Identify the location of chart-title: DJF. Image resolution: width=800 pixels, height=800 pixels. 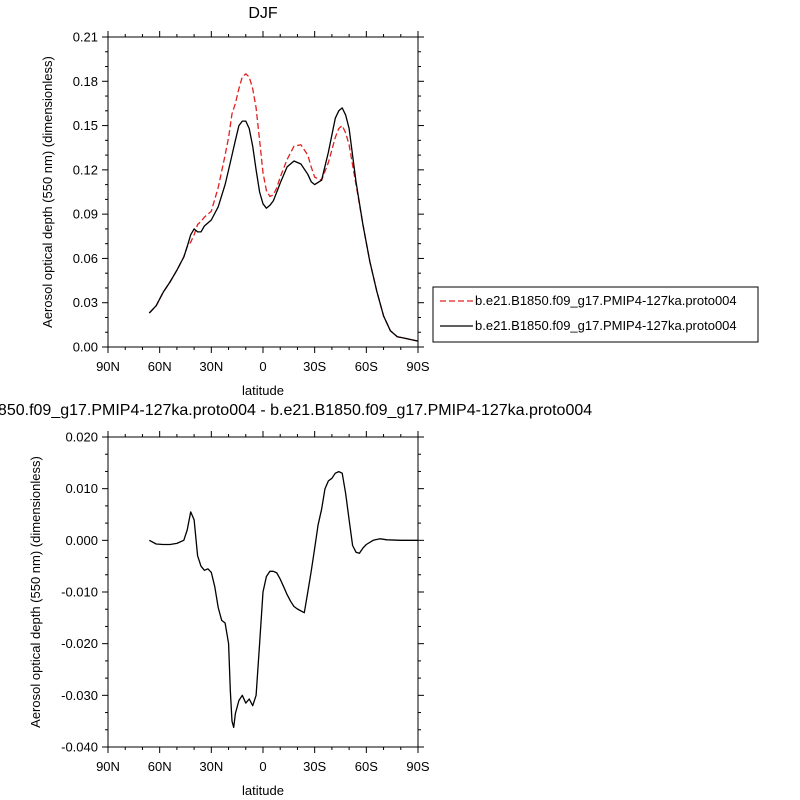
(263, 13).